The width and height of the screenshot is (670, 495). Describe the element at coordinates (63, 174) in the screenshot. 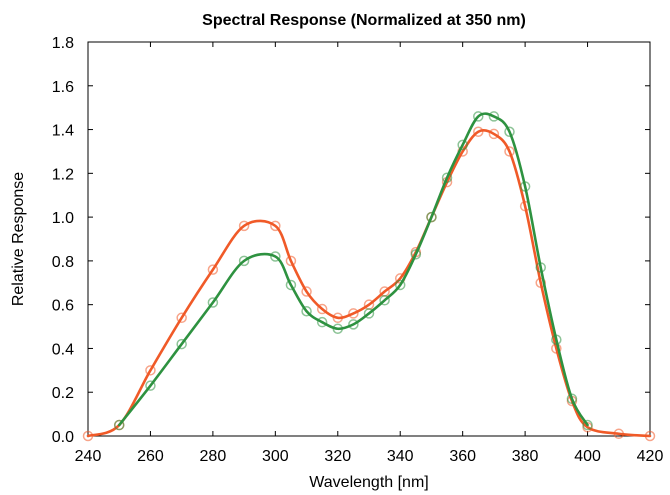

I see `y-tick-label: 1.2` at that location.